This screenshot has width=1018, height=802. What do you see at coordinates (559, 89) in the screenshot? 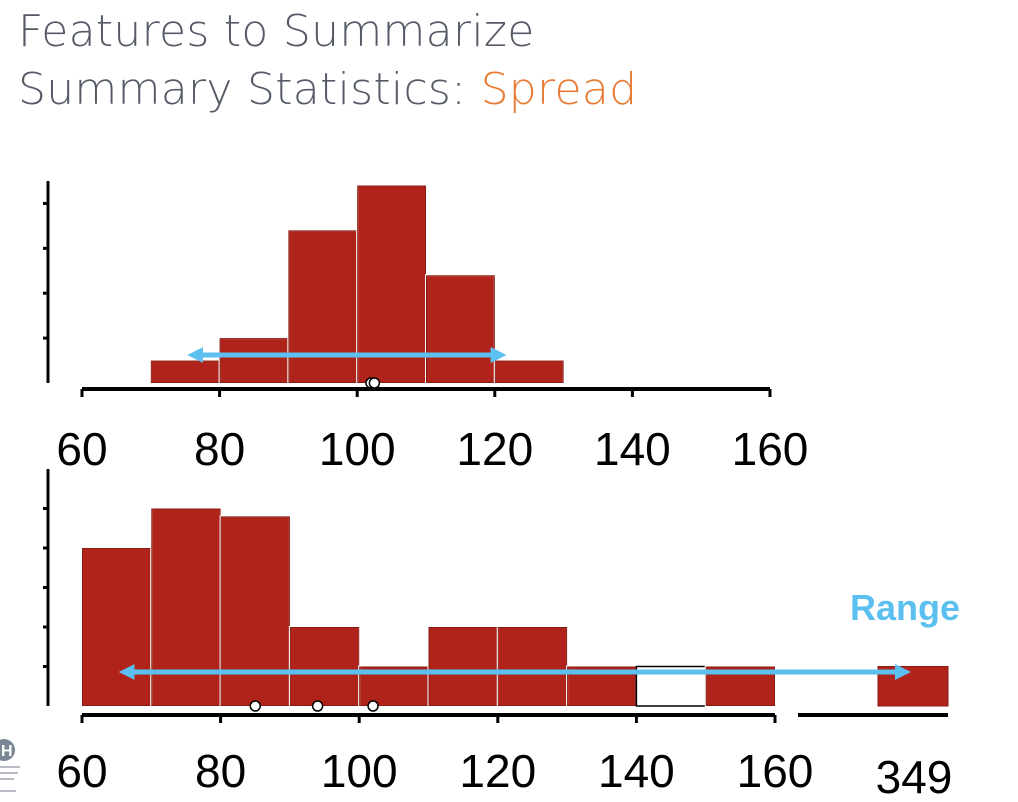
I see `slide-title-accent: Spread` at bounding box center [559, 89].